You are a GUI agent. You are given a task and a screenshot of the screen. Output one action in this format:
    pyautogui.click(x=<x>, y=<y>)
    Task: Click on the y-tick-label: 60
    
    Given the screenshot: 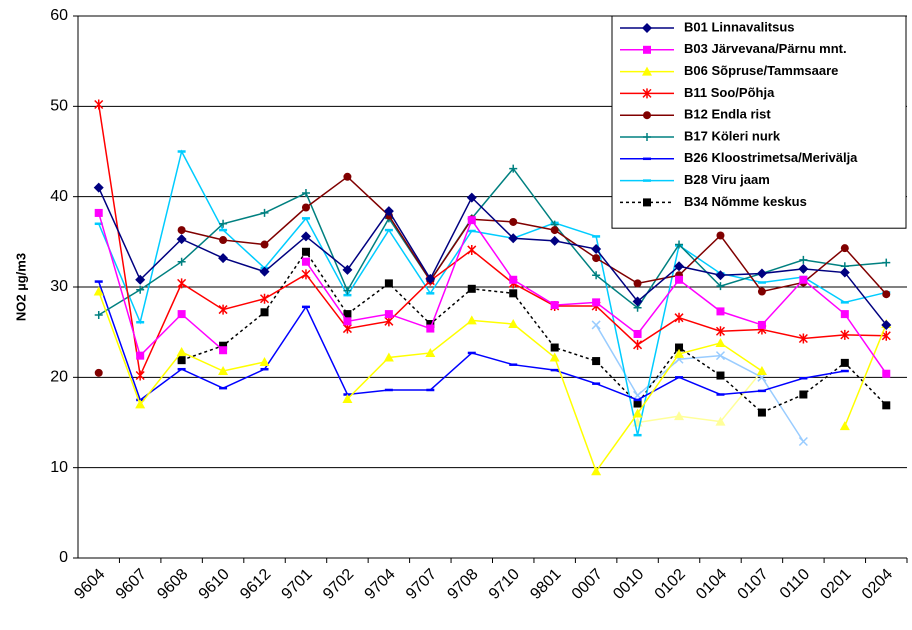 What is the action you would take?
    pyautogui.click(x=59, y=15)
    